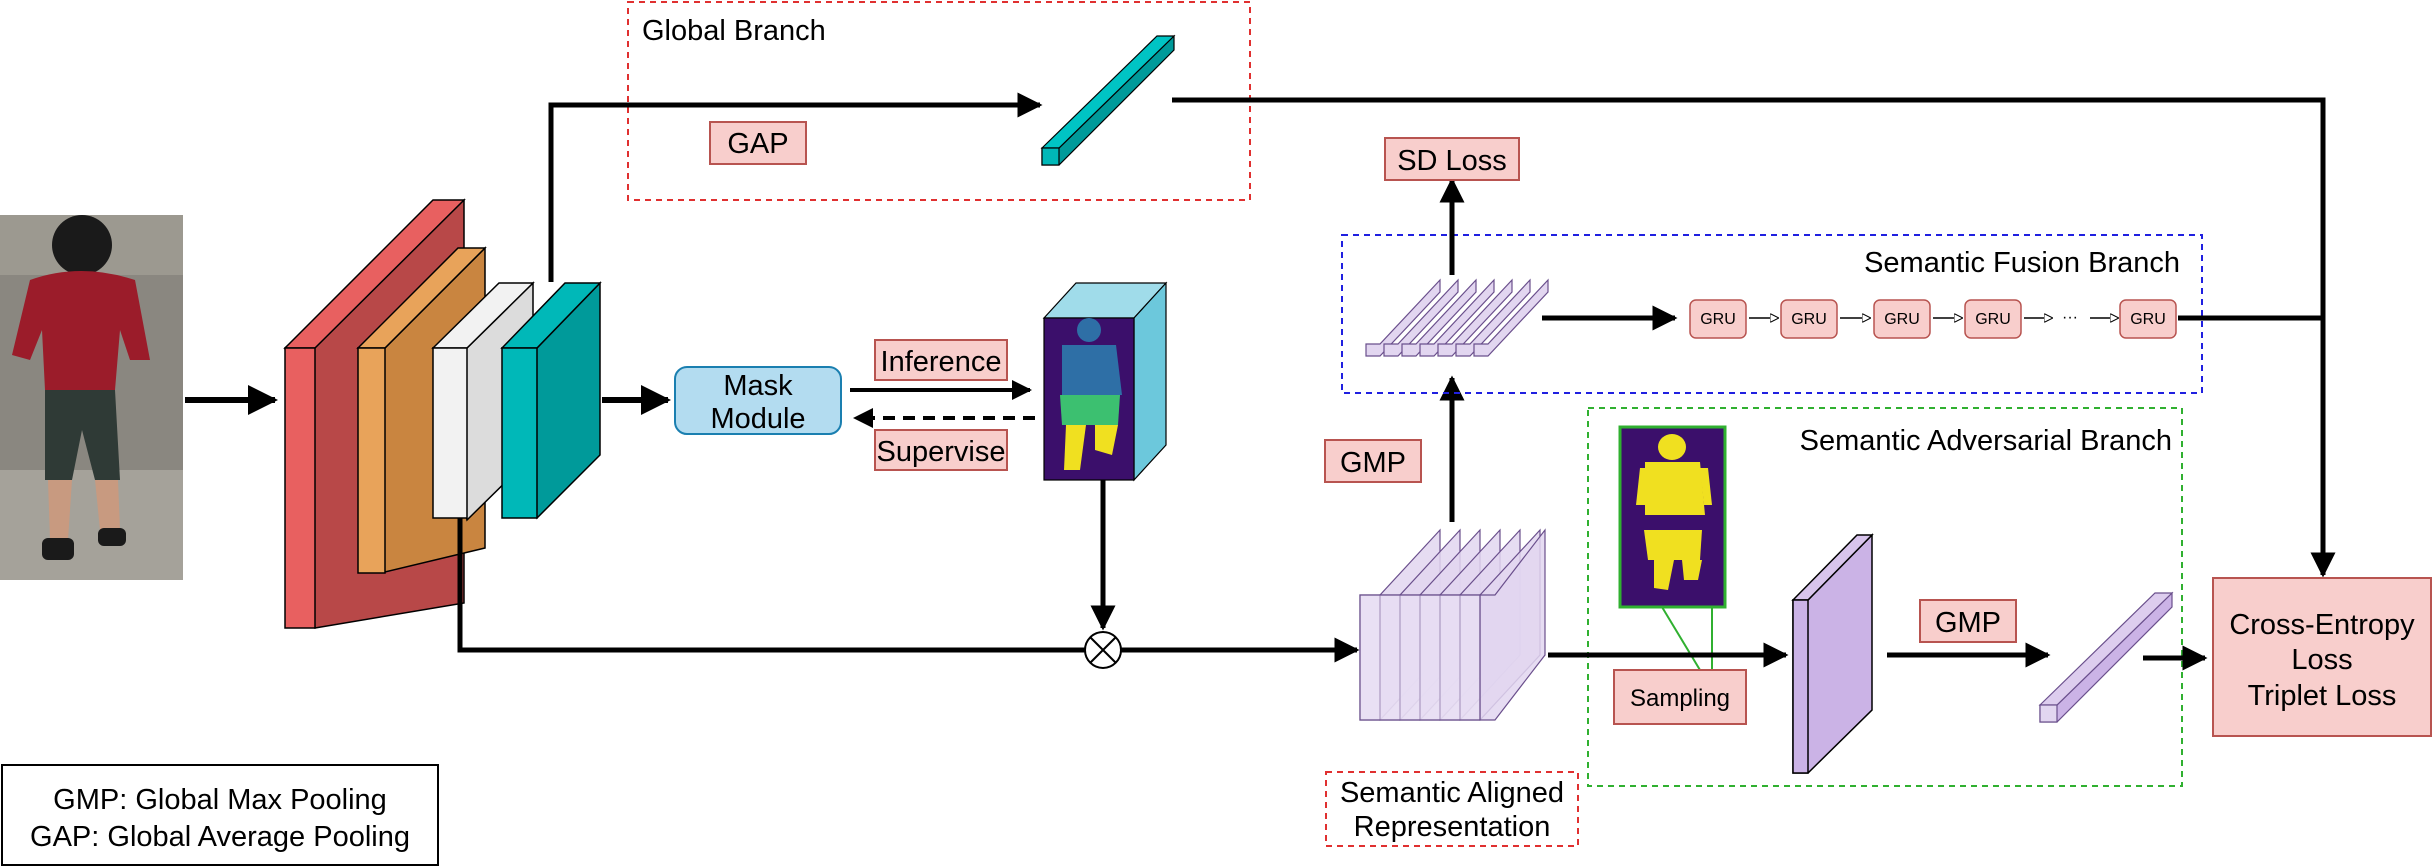  What do you see at coordinates (1457, 317) in the screenshot?
I see `fusion-feature-vectors` at bounding box center [1457, 317].